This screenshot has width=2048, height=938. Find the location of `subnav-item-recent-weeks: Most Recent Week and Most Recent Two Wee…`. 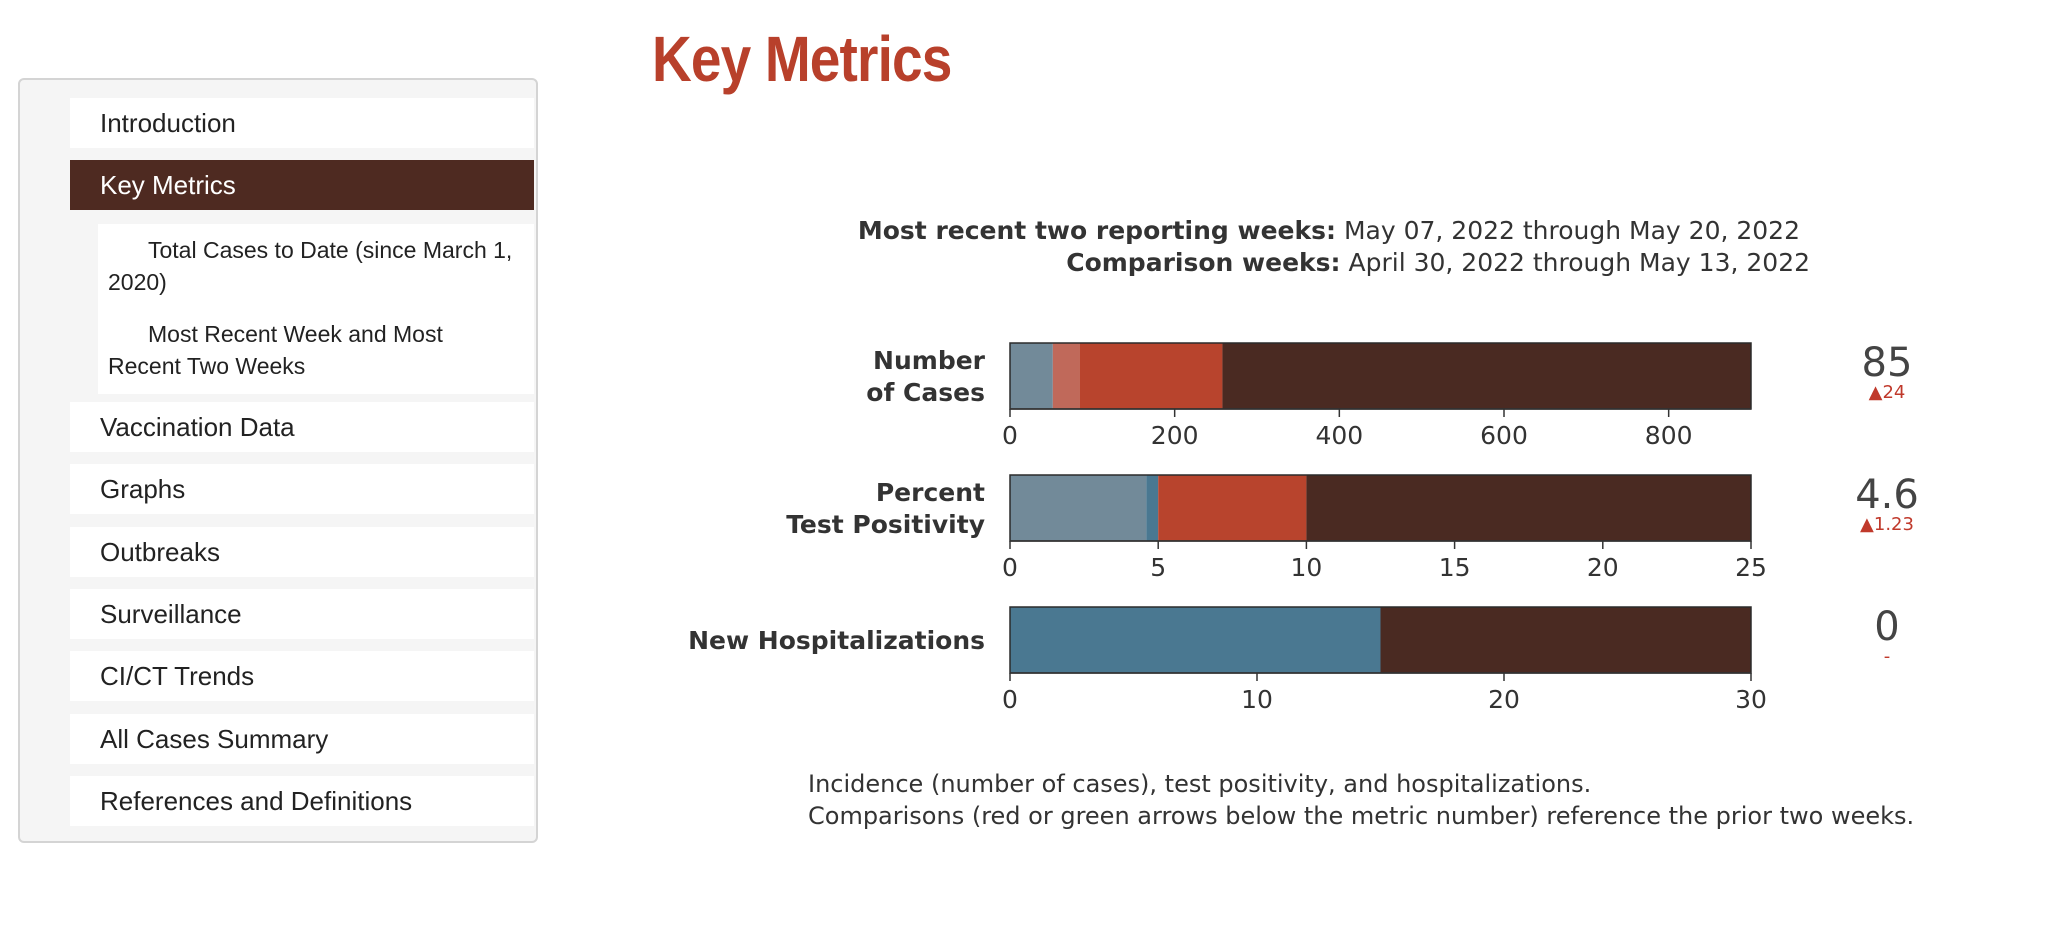

subnav-item-recent-weeks: Most Recent Week and Most Recent Two Wee… is located at coordinates (318, 350).